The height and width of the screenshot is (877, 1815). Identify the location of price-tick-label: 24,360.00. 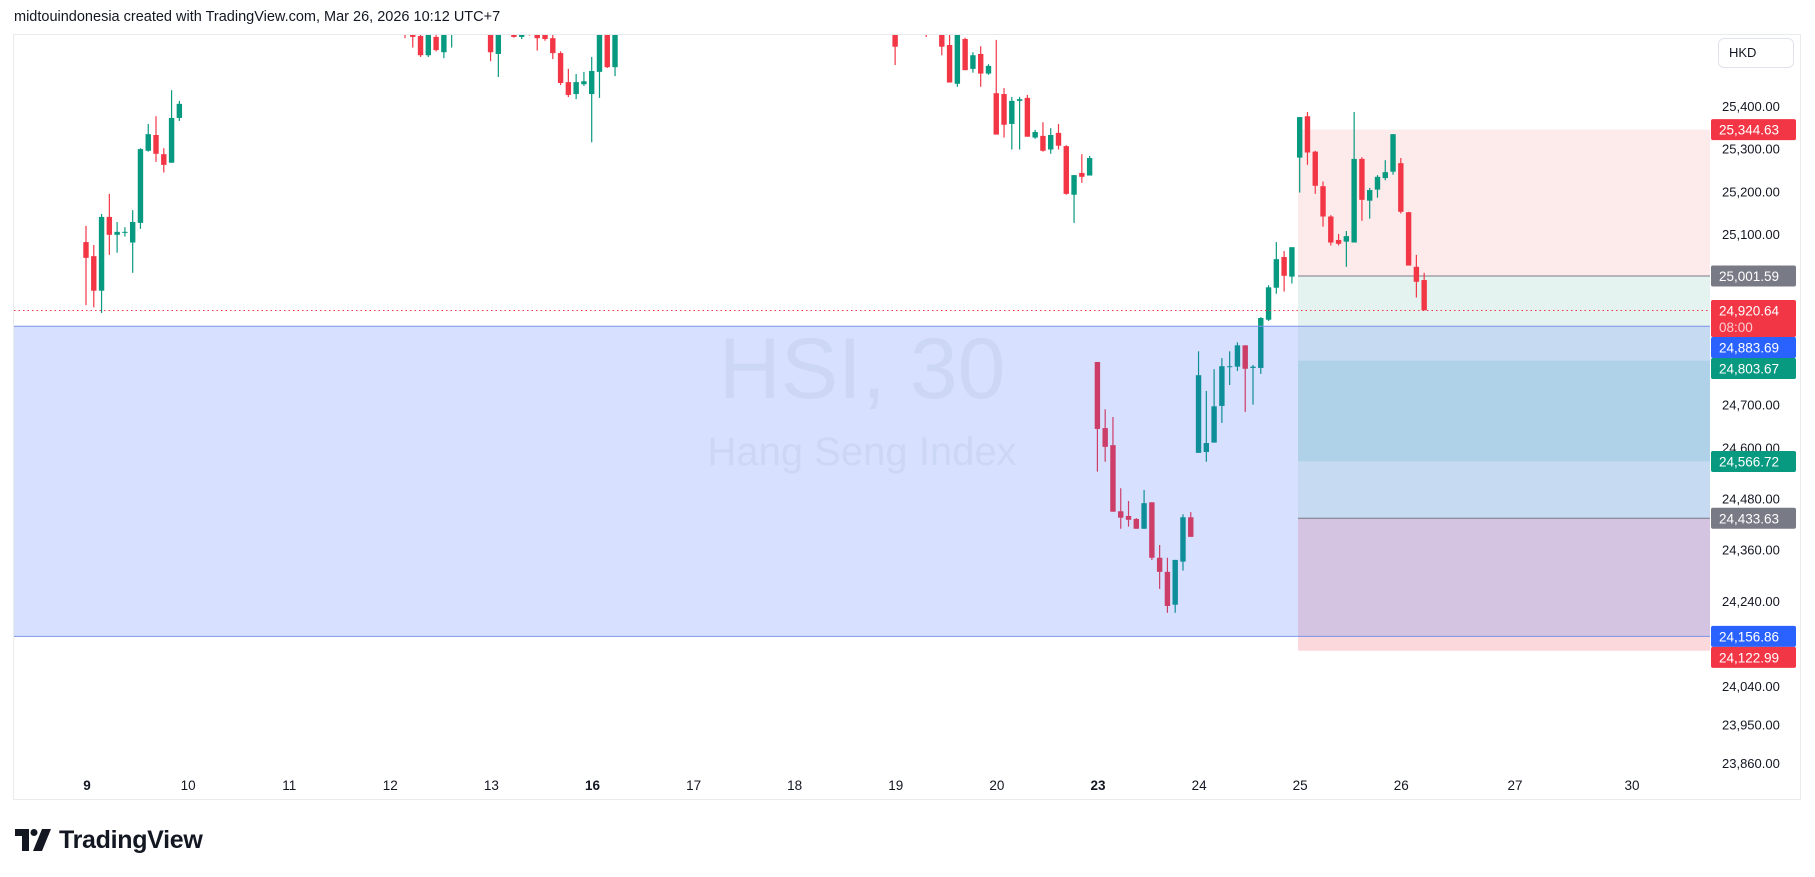
(1751, 550).